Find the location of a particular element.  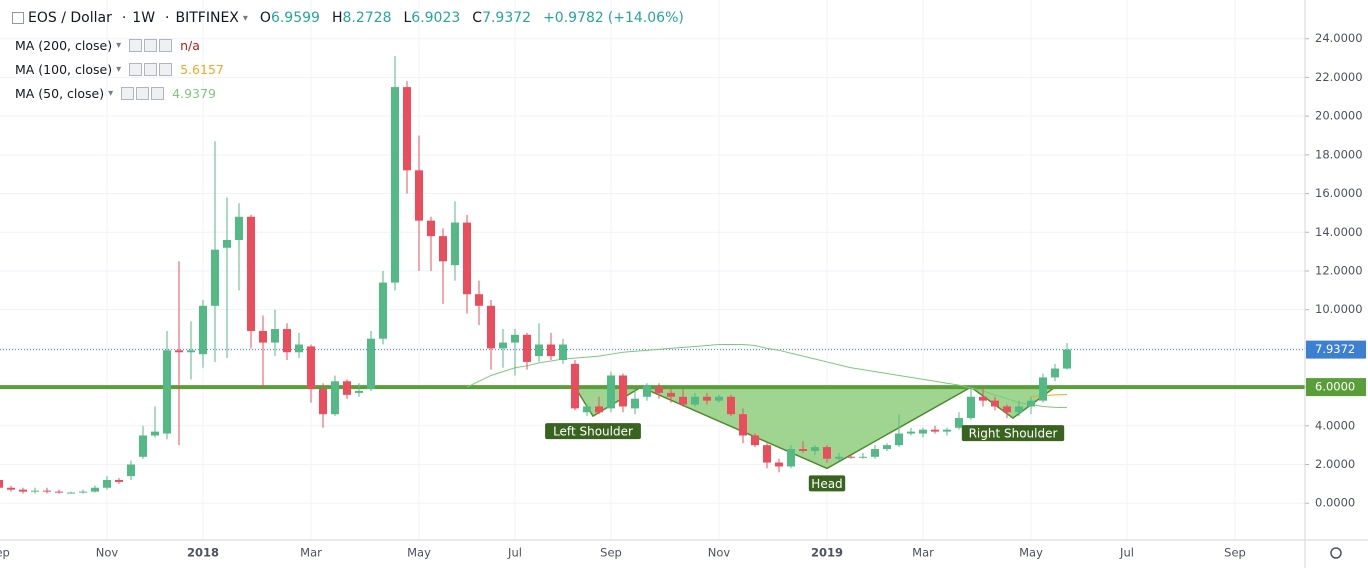

y-tick-label: 14.0000 is located at coordinates (1339, 232).